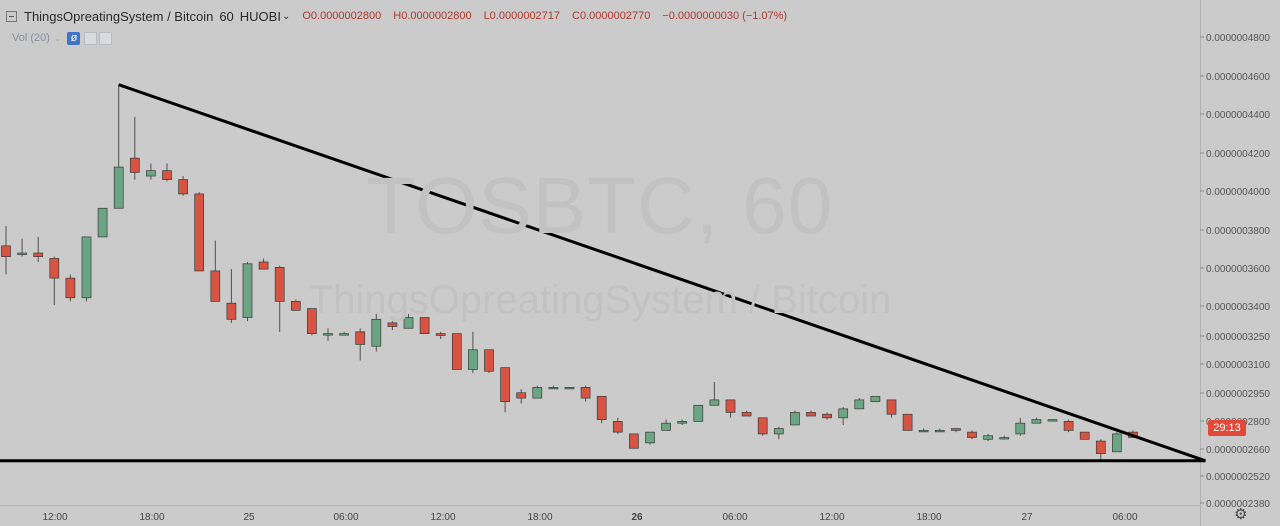 Image resolution: width=1280 pixels, height=526 pixels. What do you see at coordinates (1238, 365) in the screenshot?
I see `price-tick-label: 0.0000003100` at bounding box center [1238, 365].